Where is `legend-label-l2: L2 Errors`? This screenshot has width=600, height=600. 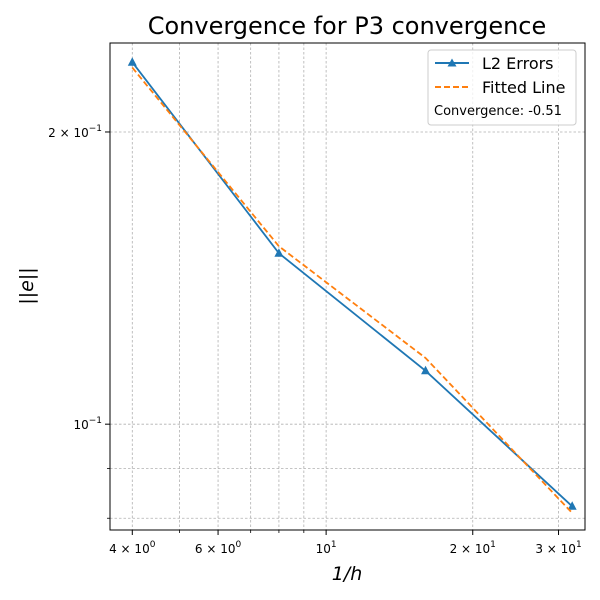
legend-label-l2: L2 Errors is located at coordinates (518, 63).